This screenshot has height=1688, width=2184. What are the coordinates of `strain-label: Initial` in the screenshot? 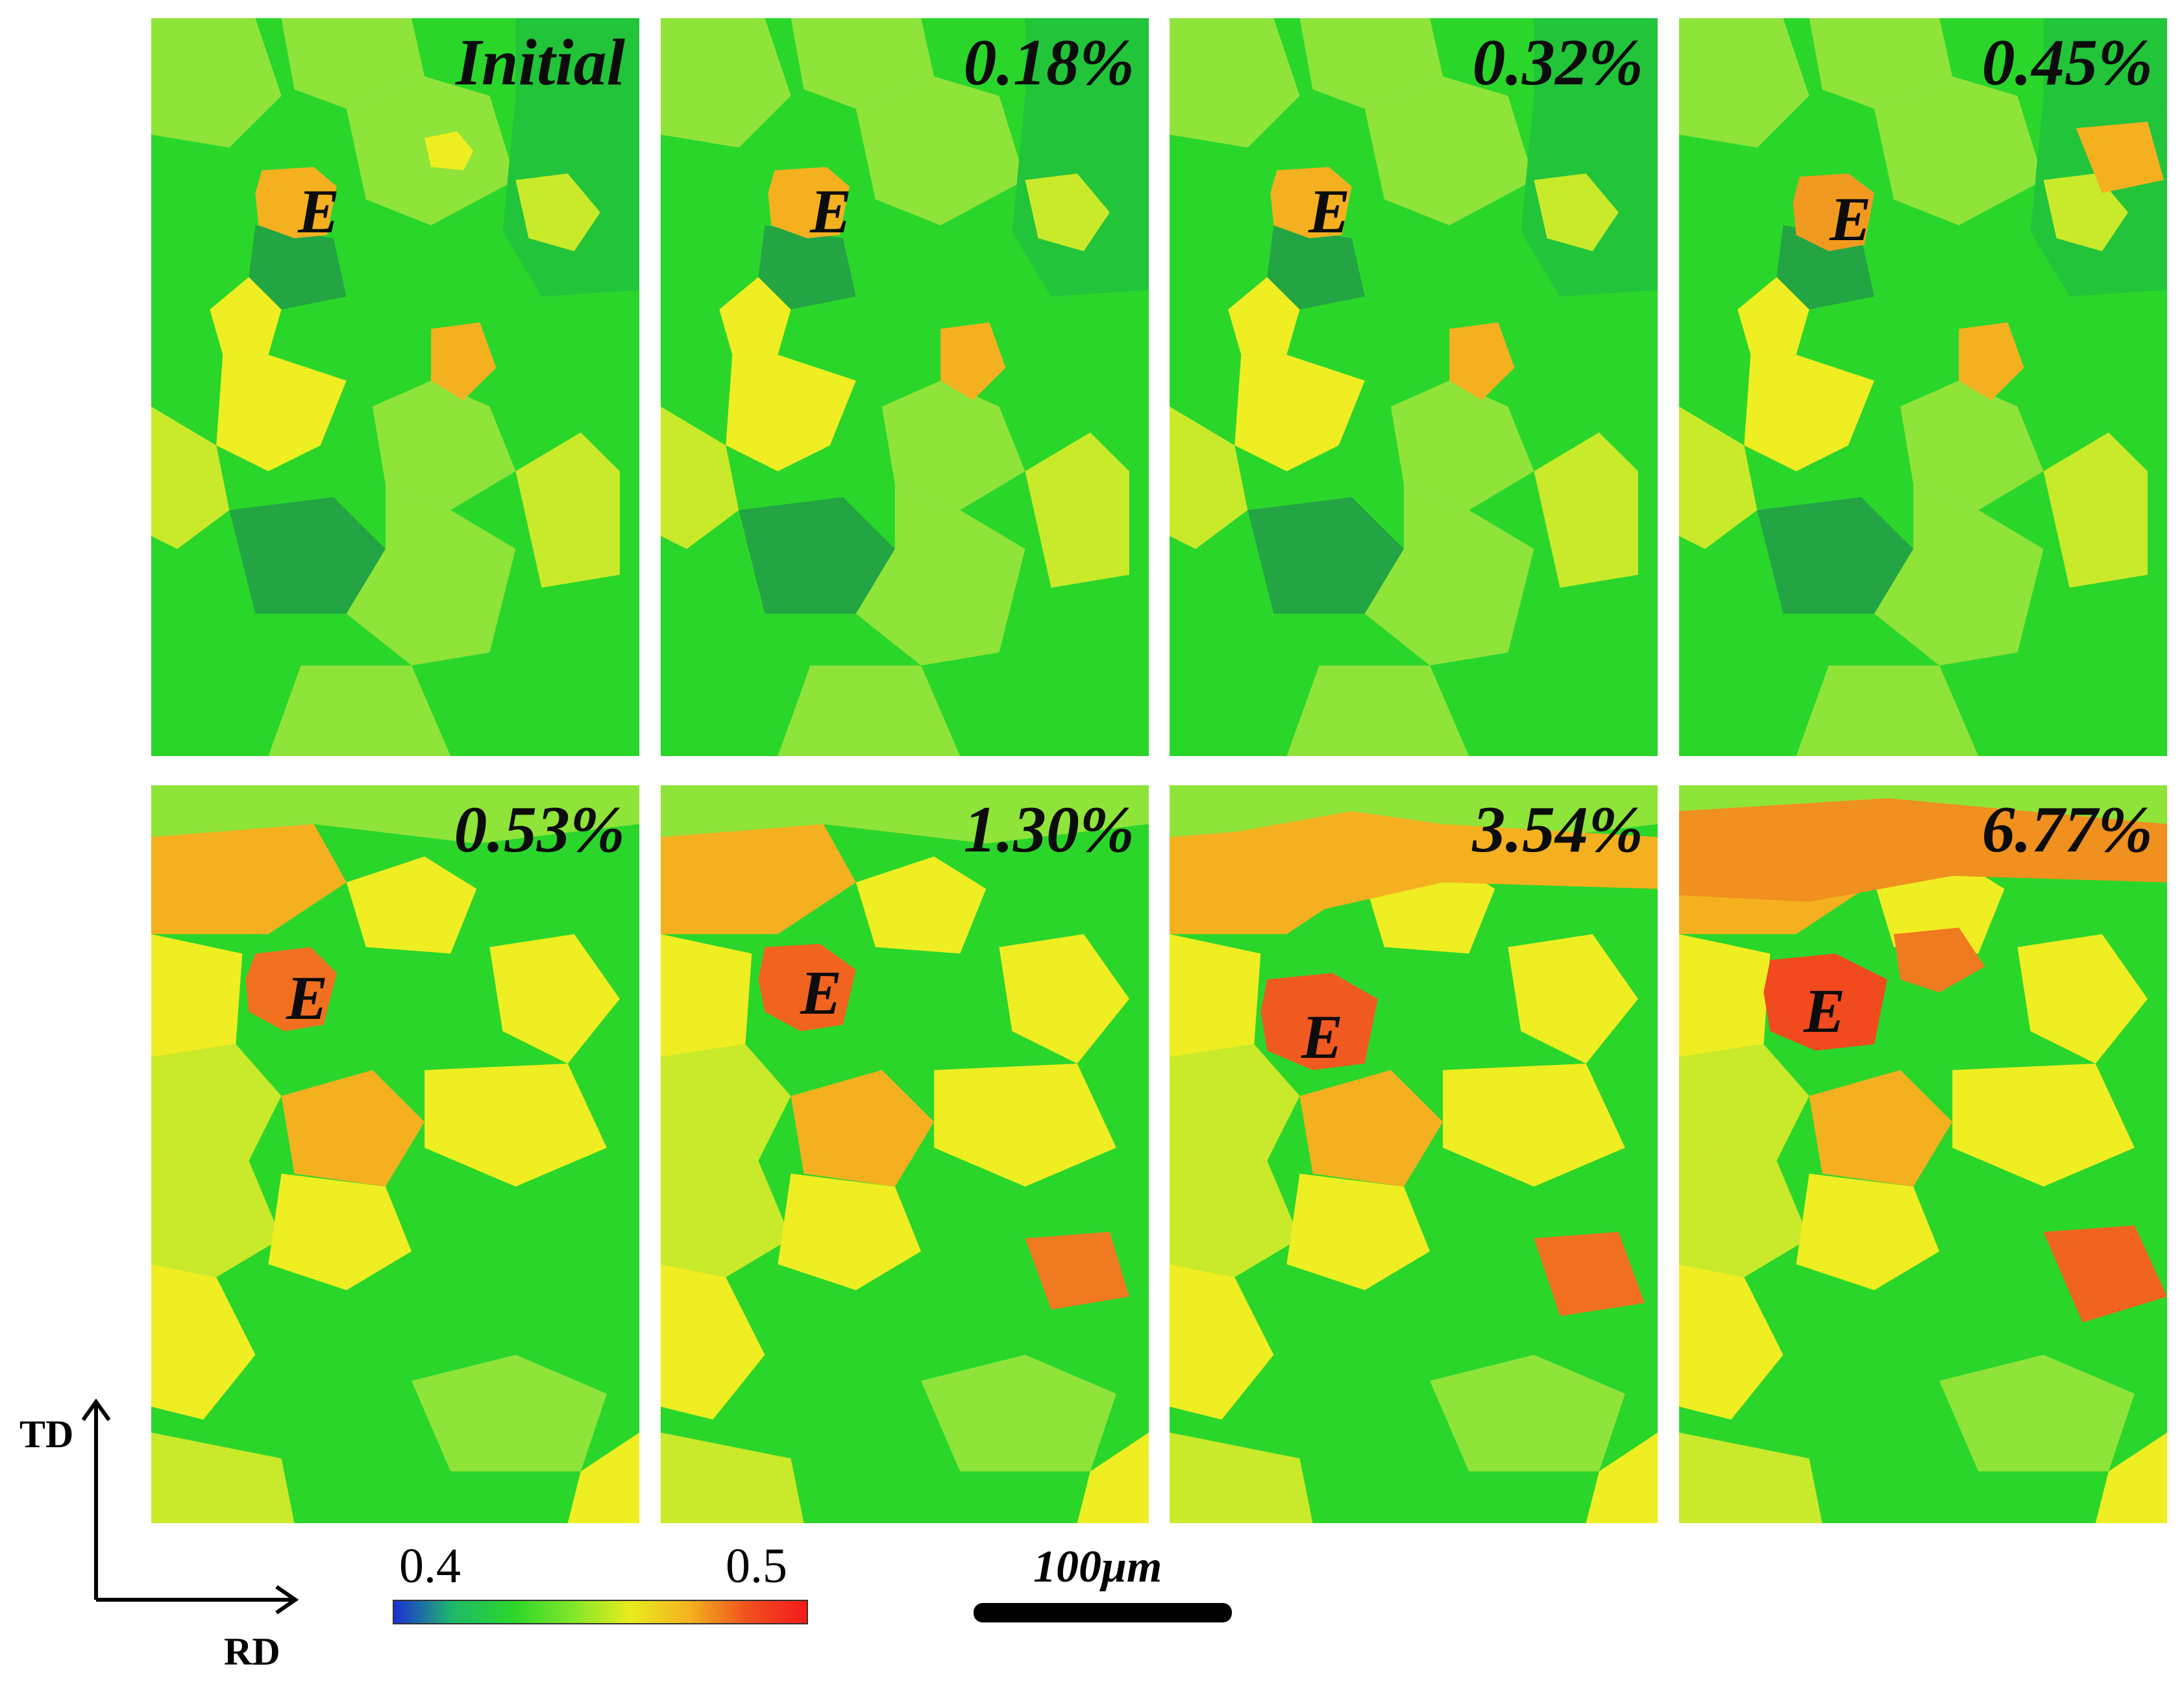 It's located at (541, 62).